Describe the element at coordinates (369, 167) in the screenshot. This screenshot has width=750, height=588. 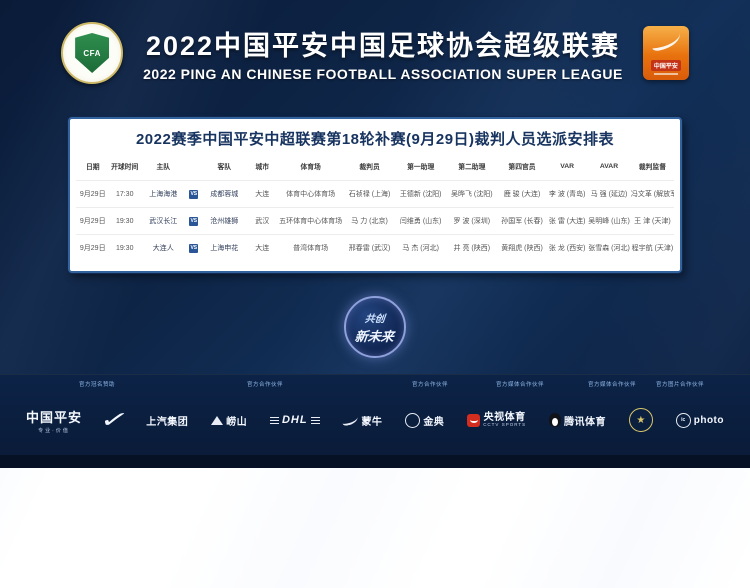
I see `col-referee: 裁判员` at that location.